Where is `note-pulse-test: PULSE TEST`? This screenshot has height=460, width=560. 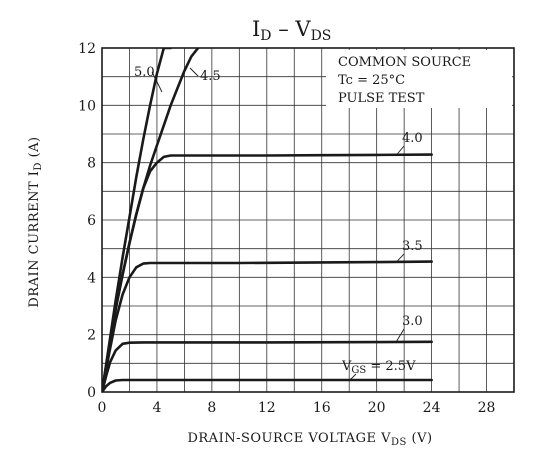 note-pulse-test: PULSE TEST is located at coordinates (381, 98).